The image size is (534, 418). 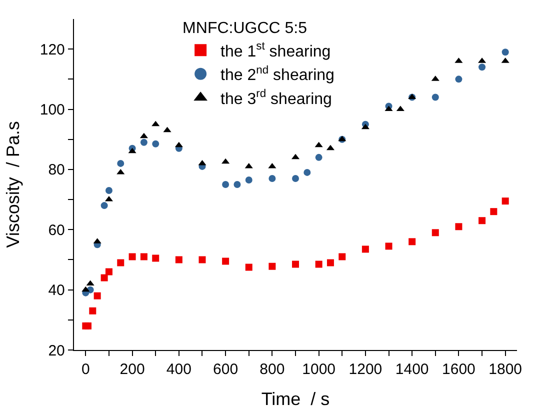 What do you see at coordinates (272, 369) in the screenshot?
I see `x-tick-label: 800` at bounding box center [272, 369].